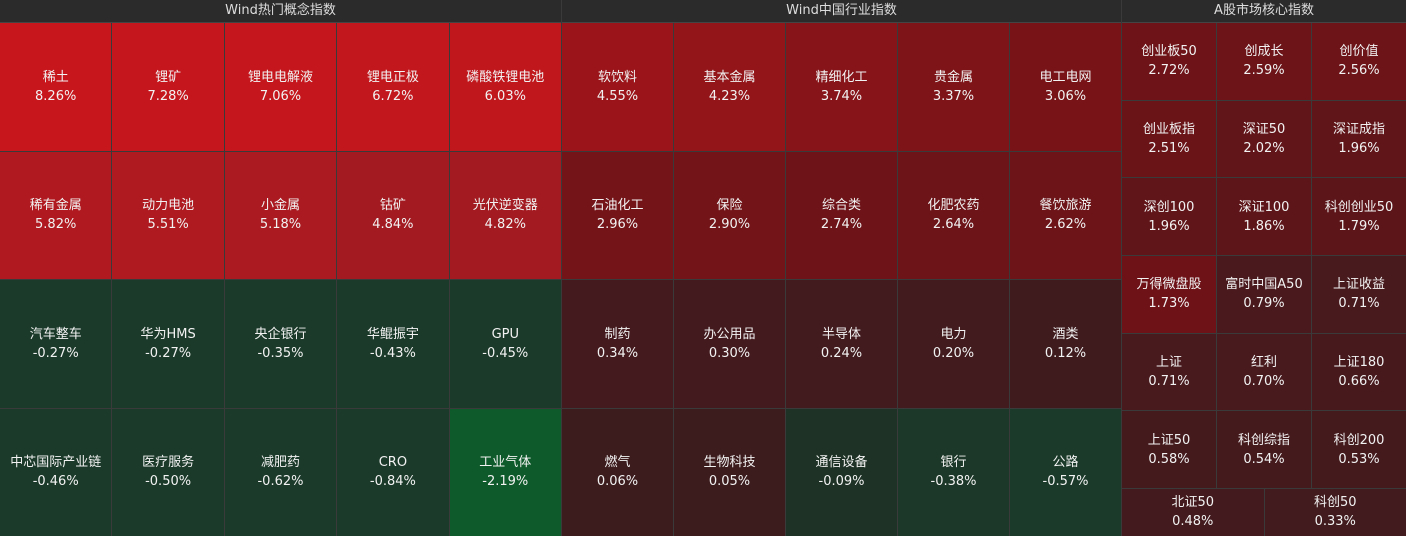 This screenshot has width=1406, height=536. I want to click on index-tile: 上证收益 0.71%, so click(1359, 294).